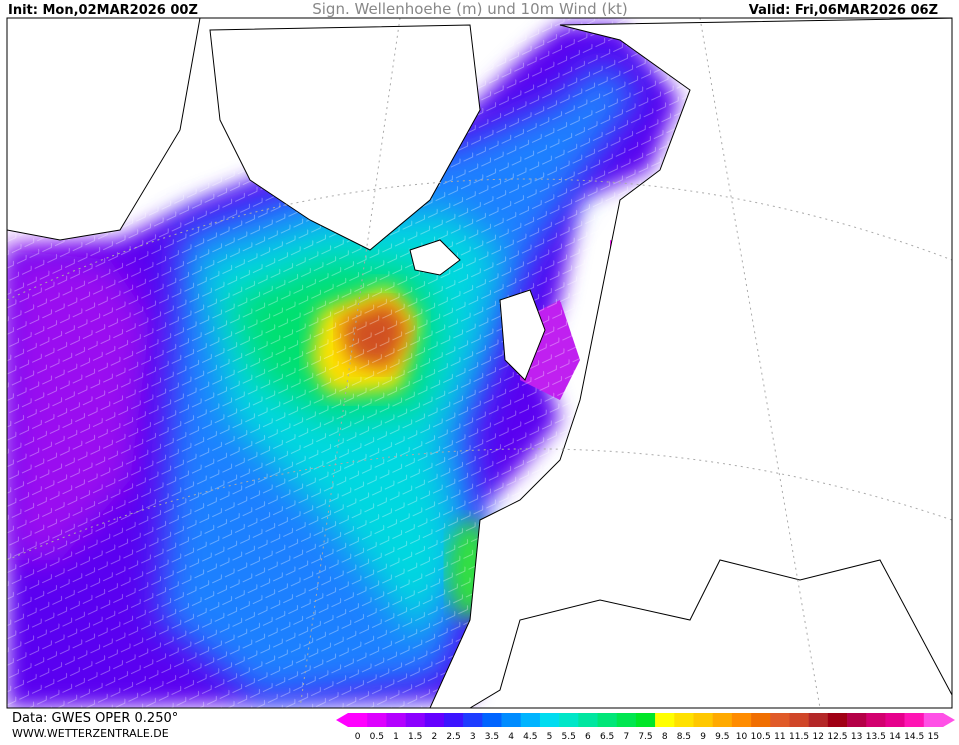 The height and width of the screenshot is (745, 959). Describe the element at coordinates (856, 736) in the screenshot. I see `colorbar-label: 13` at that location.